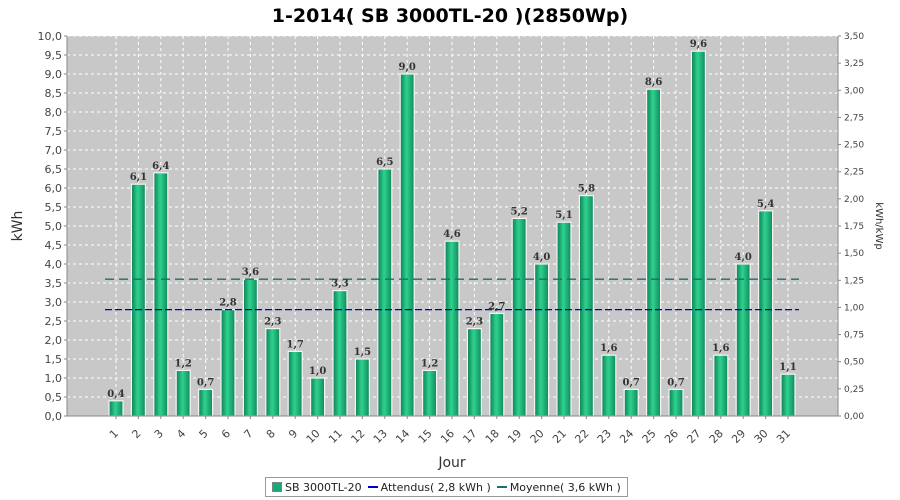 The width and height of the screenshot is (900, 500). Describe the element at coordinates (854, 336) in the screenshot. I see `y2-tick-label: 0,75` at that location.